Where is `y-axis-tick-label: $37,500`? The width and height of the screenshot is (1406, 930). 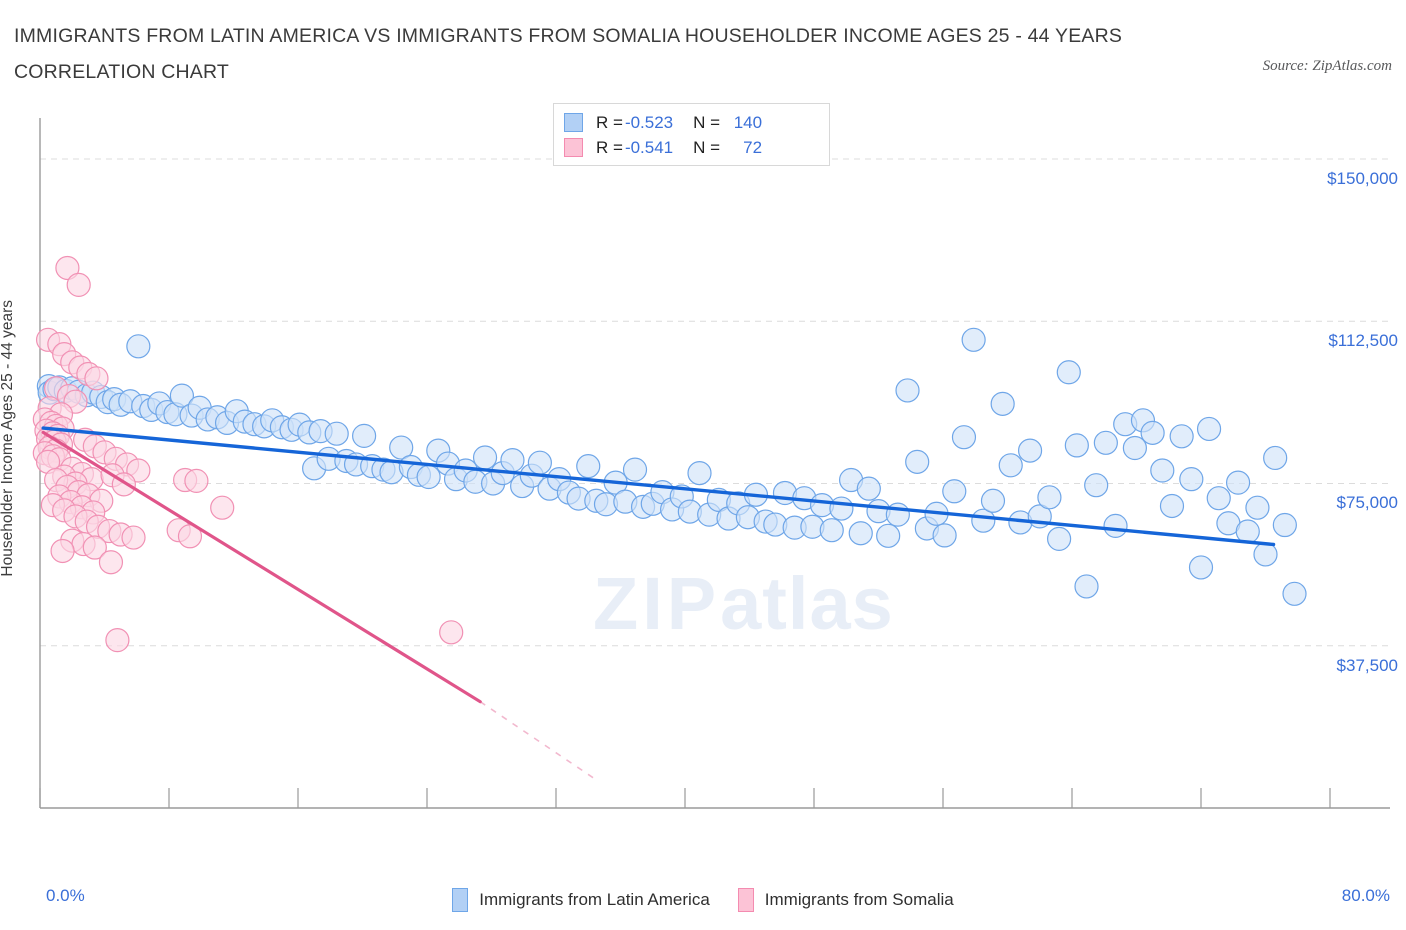 y-axis-tick-label: $37,500 is located at coordinates (1367, 665).